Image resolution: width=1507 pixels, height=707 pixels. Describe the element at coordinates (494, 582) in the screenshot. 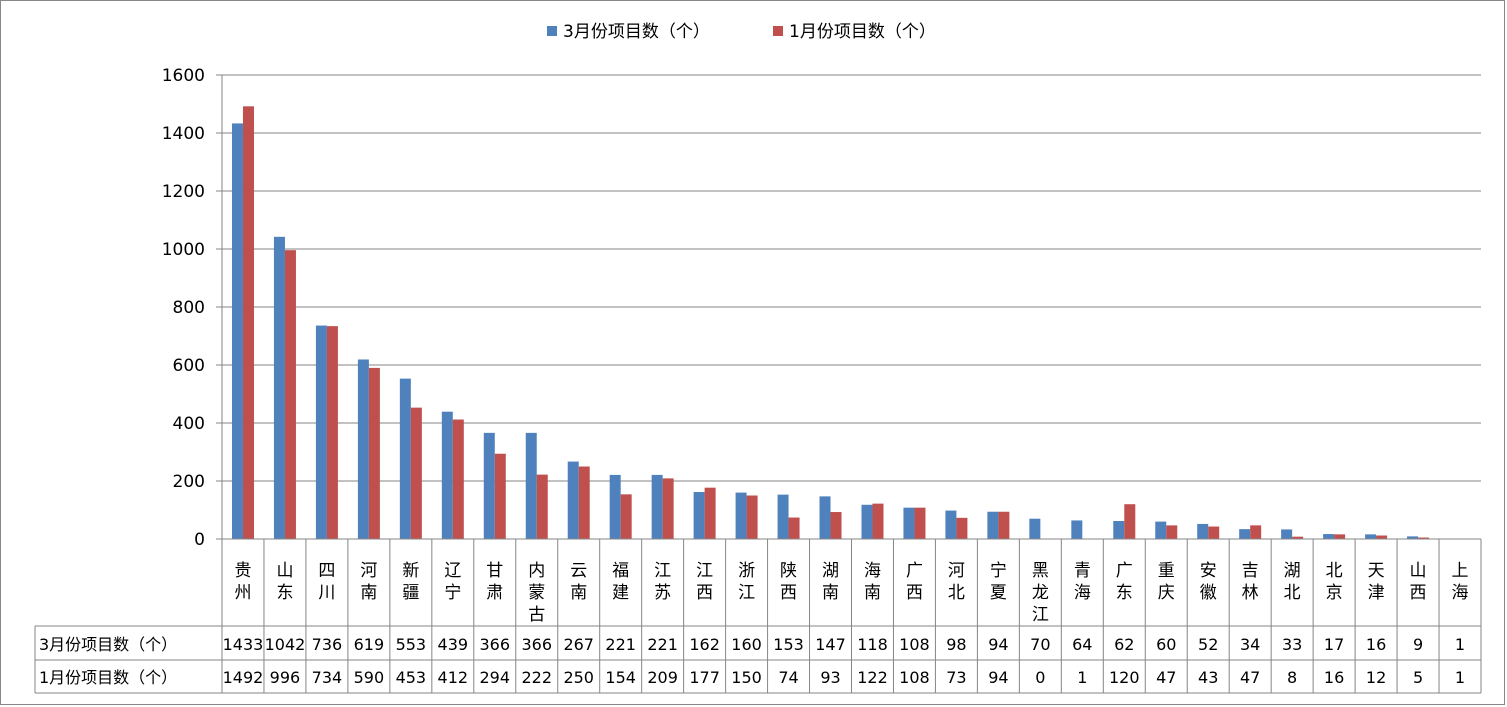

I see `category-label-6: 甘肃` at that location.